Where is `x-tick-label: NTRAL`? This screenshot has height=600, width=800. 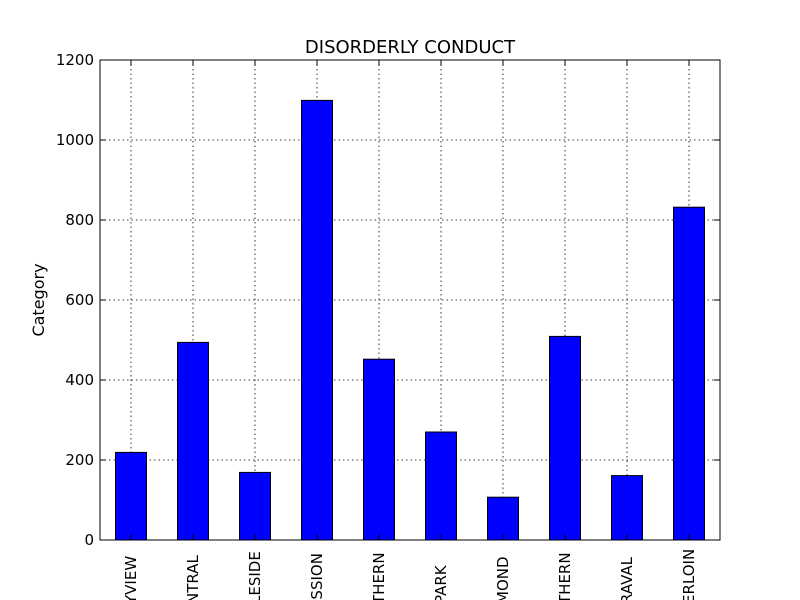
x-tick-label: NTRAL is located at coordinates (193, 577).